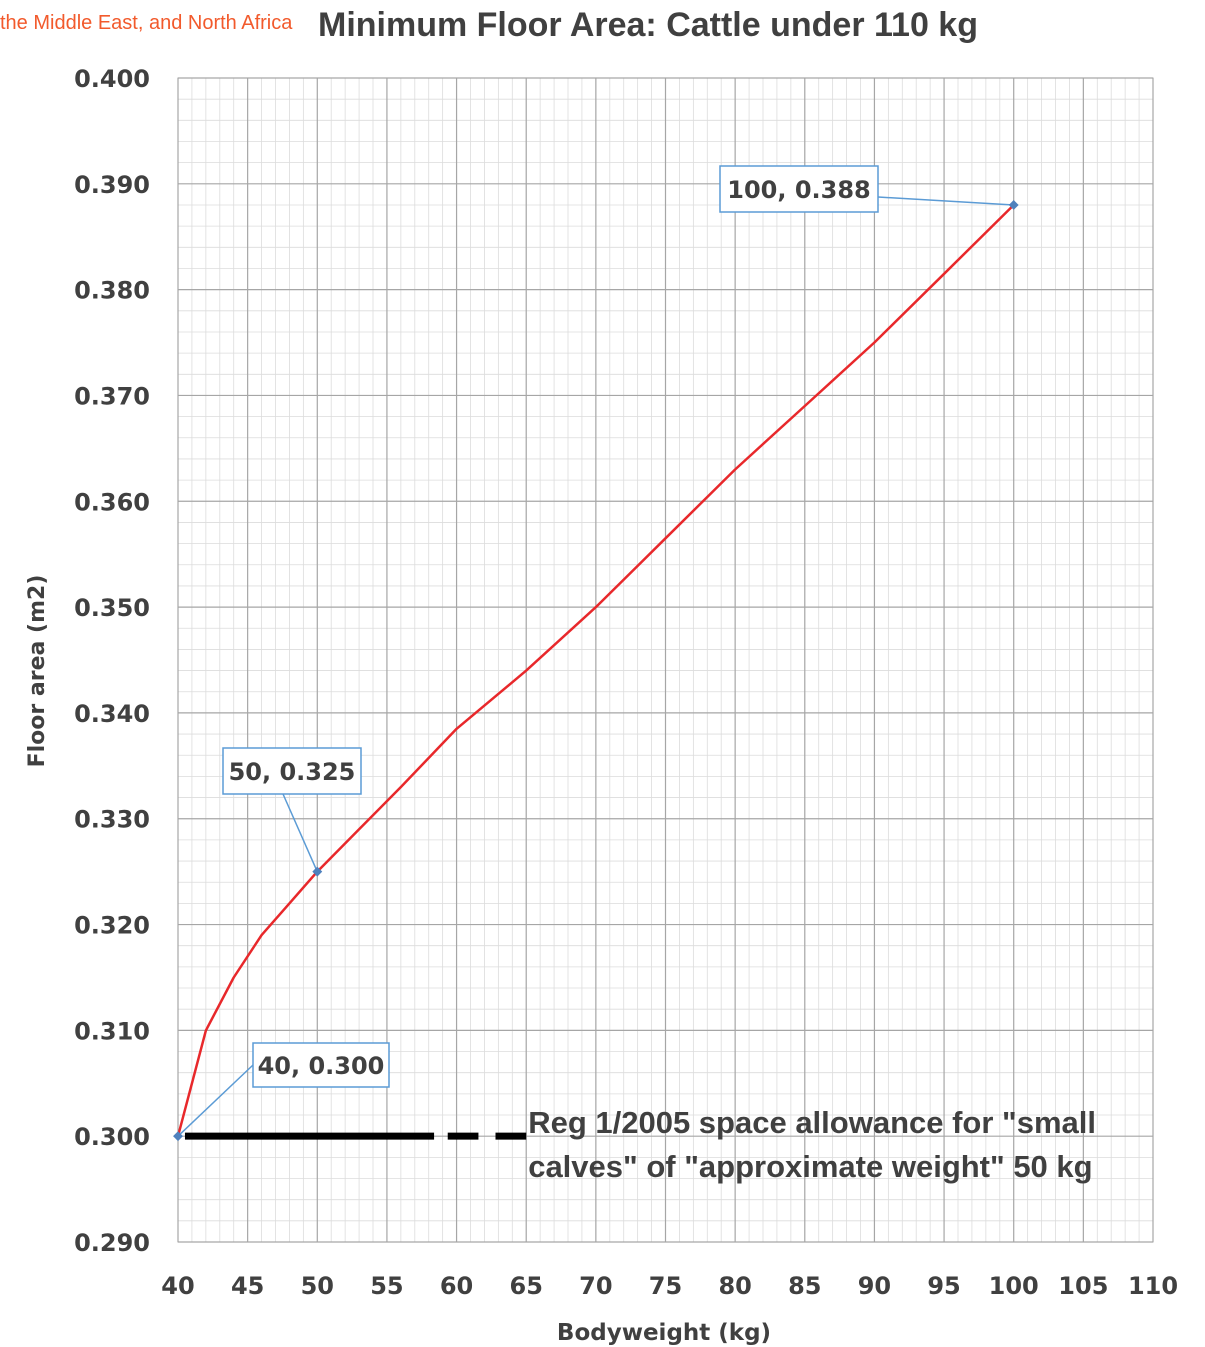  Describe the element at coordinates (386, 1286) in the screenshot. I see `x-tick-label: 55` at that location.